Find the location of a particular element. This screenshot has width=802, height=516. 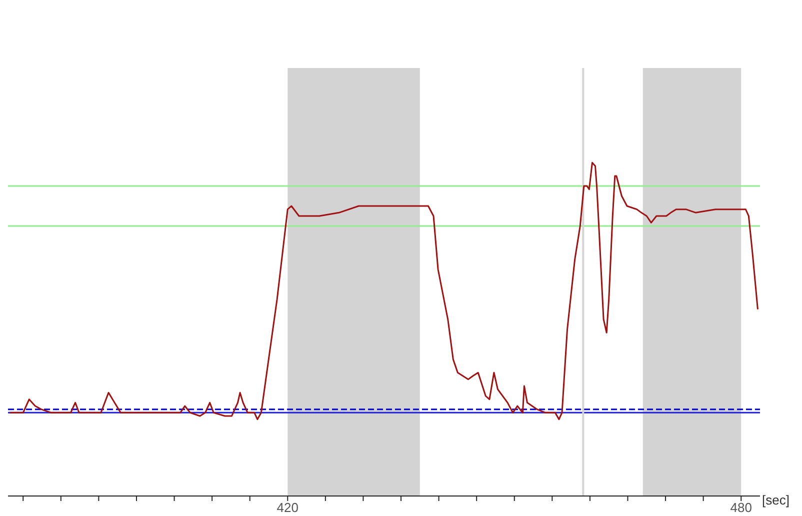

x-axis-title: [sec] is located at coordinates (776, 500).